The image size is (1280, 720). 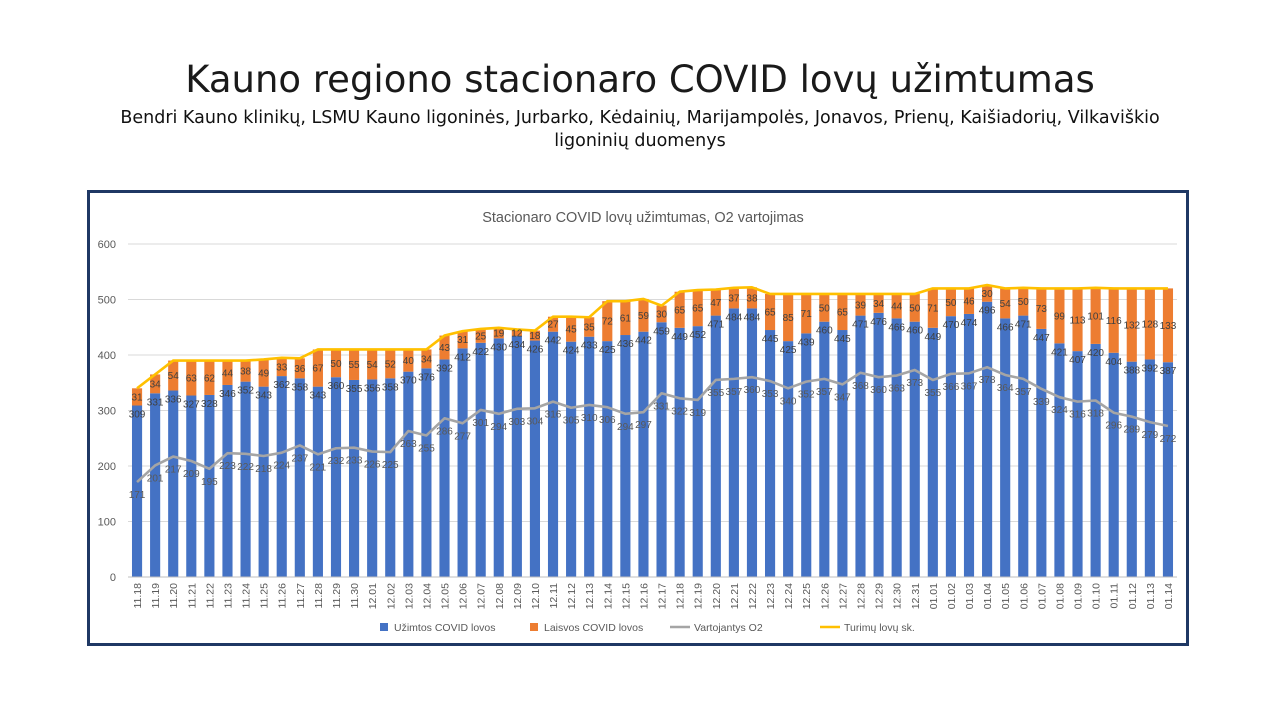 I want to click on data-label-oxygen: 237, so click(x=299, y=458).